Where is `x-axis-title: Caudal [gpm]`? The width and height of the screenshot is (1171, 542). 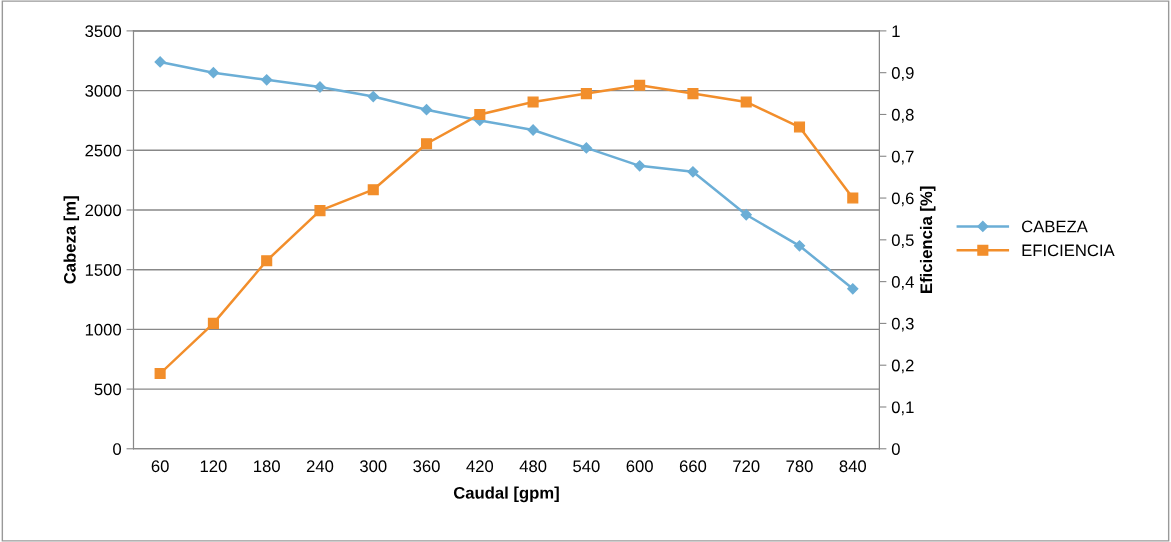 x-axis-title: Caudal [gpm] is located at coordinates (506, 494).